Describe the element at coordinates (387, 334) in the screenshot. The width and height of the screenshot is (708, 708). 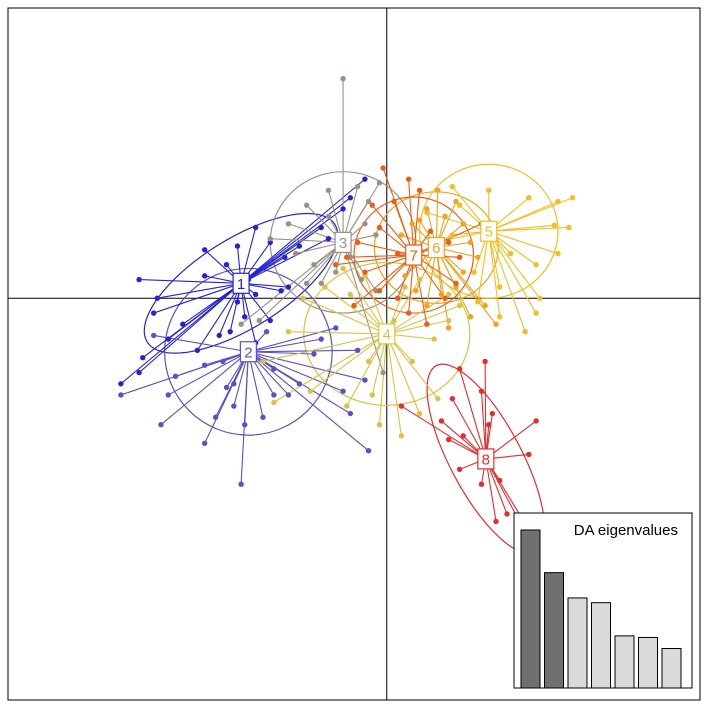
I see `centroid-label-4: 4` at that location.